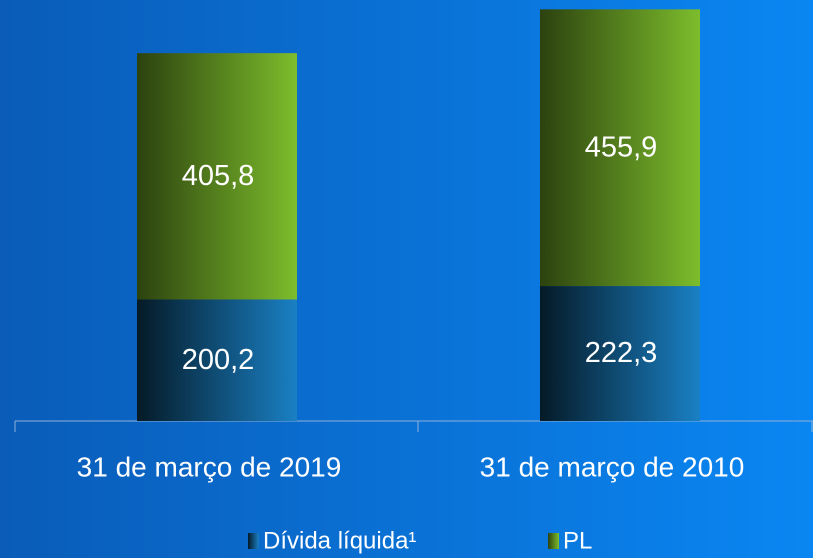  I want to click on x-tick-label: 31 de março de 2010, so click(612, 466).